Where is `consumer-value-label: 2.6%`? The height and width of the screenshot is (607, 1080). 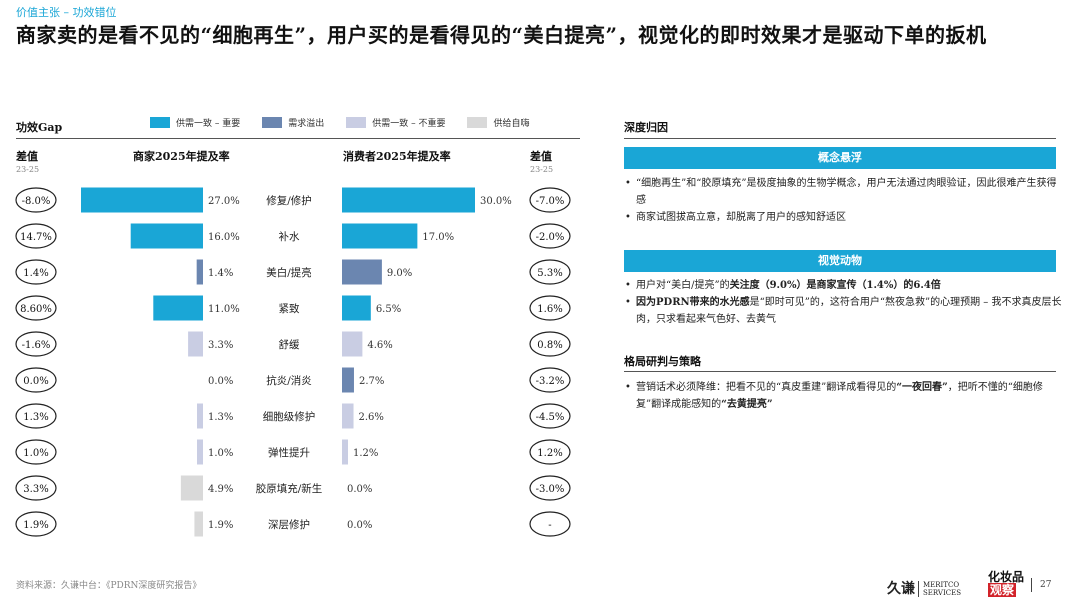
consumer-value-label: 2.6% is located at coordinates (371, 417).